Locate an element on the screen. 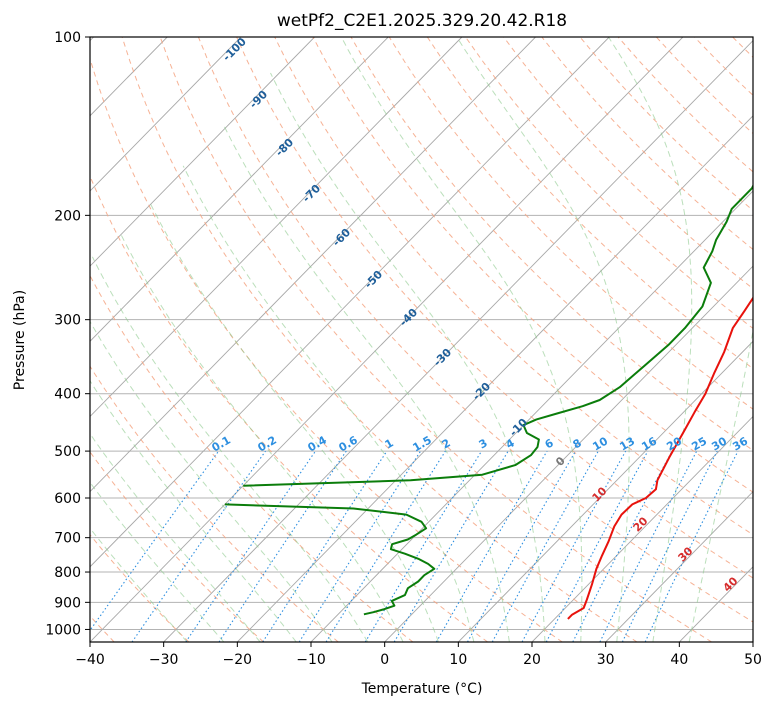  mixing-ratio-label: 13 is located at coordinates (627, 444).